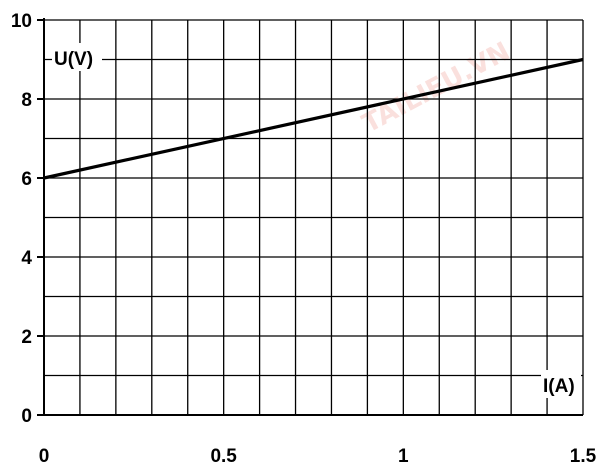 The height and width of the screenshot is (473, 596). I want to click on y-tick-label: 2, so click(26, 337).